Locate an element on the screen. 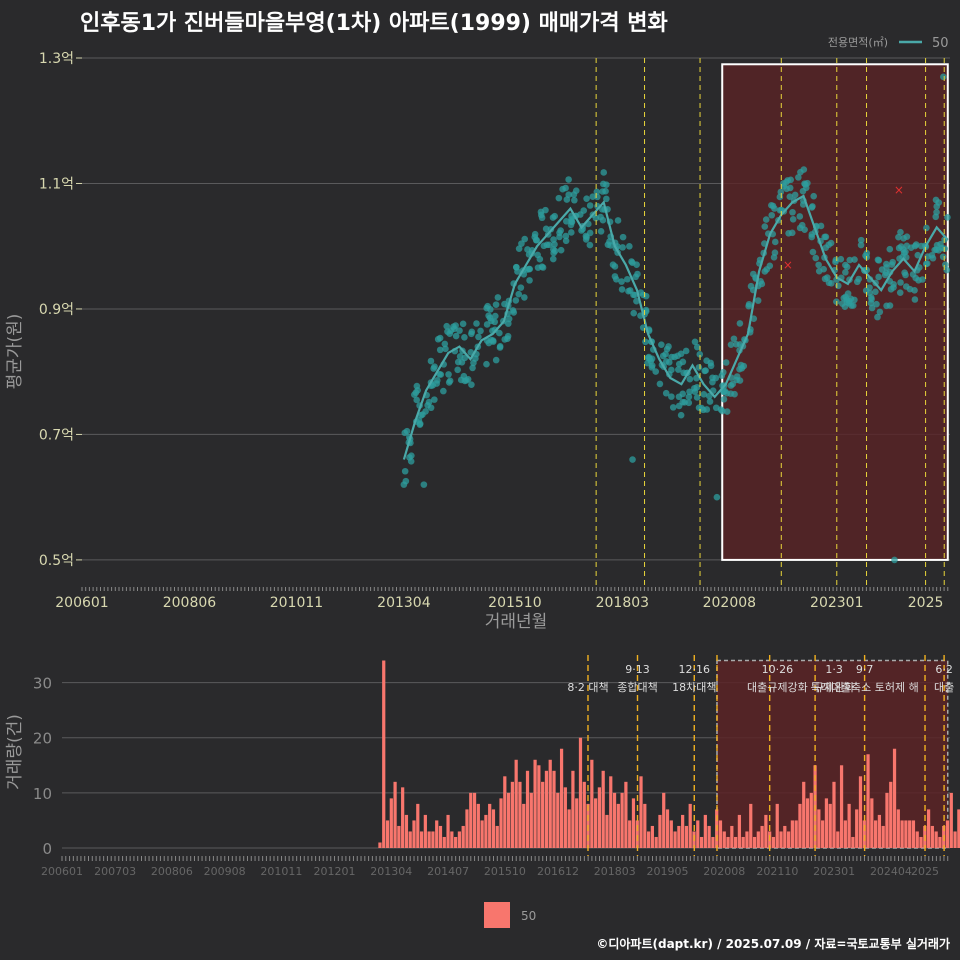 The width and height of the screenshot is (960, 960). volume-annotation-label: 규제완화 is located at coordinates (834, 687).